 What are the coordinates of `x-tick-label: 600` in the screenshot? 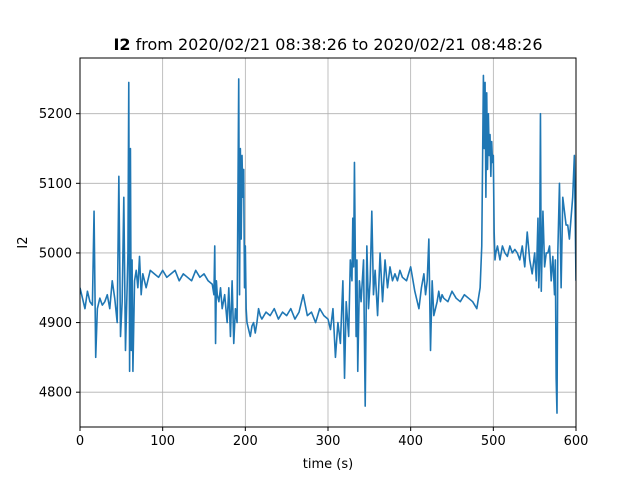 It's located at (576, 441).